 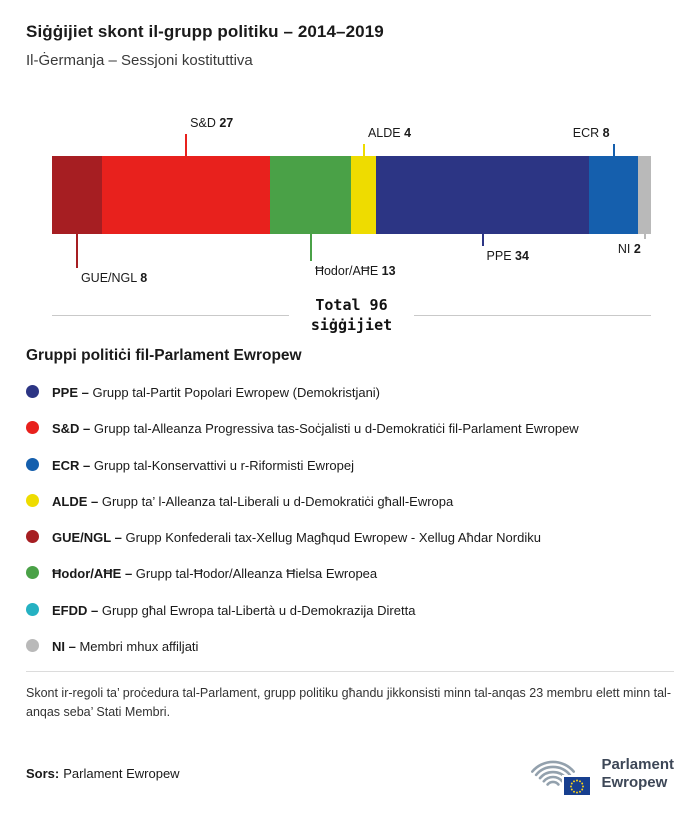 What do you see at coordinates (77, 195) in the screenshot?
I see `bar-segment-gue-ngl` at bounding box center [77, 195].